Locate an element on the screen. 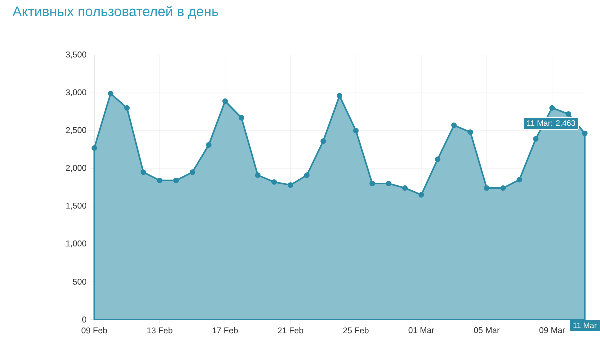  chart-title: Активных пользователей в день is located at coordinates (115, 12).